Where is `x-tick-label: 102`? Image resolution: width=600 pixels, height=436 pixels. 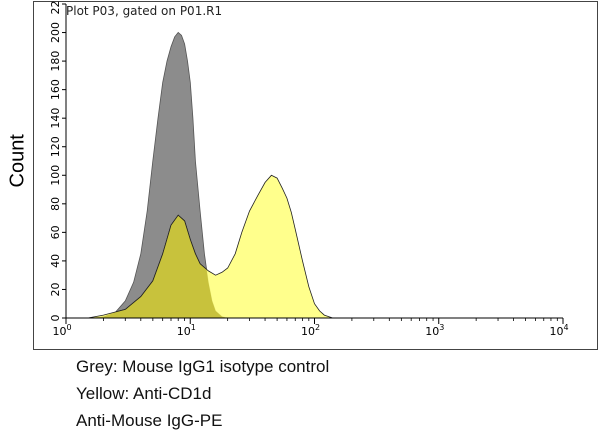 x-tick-label: 102 is located at coordinates (310, 330).